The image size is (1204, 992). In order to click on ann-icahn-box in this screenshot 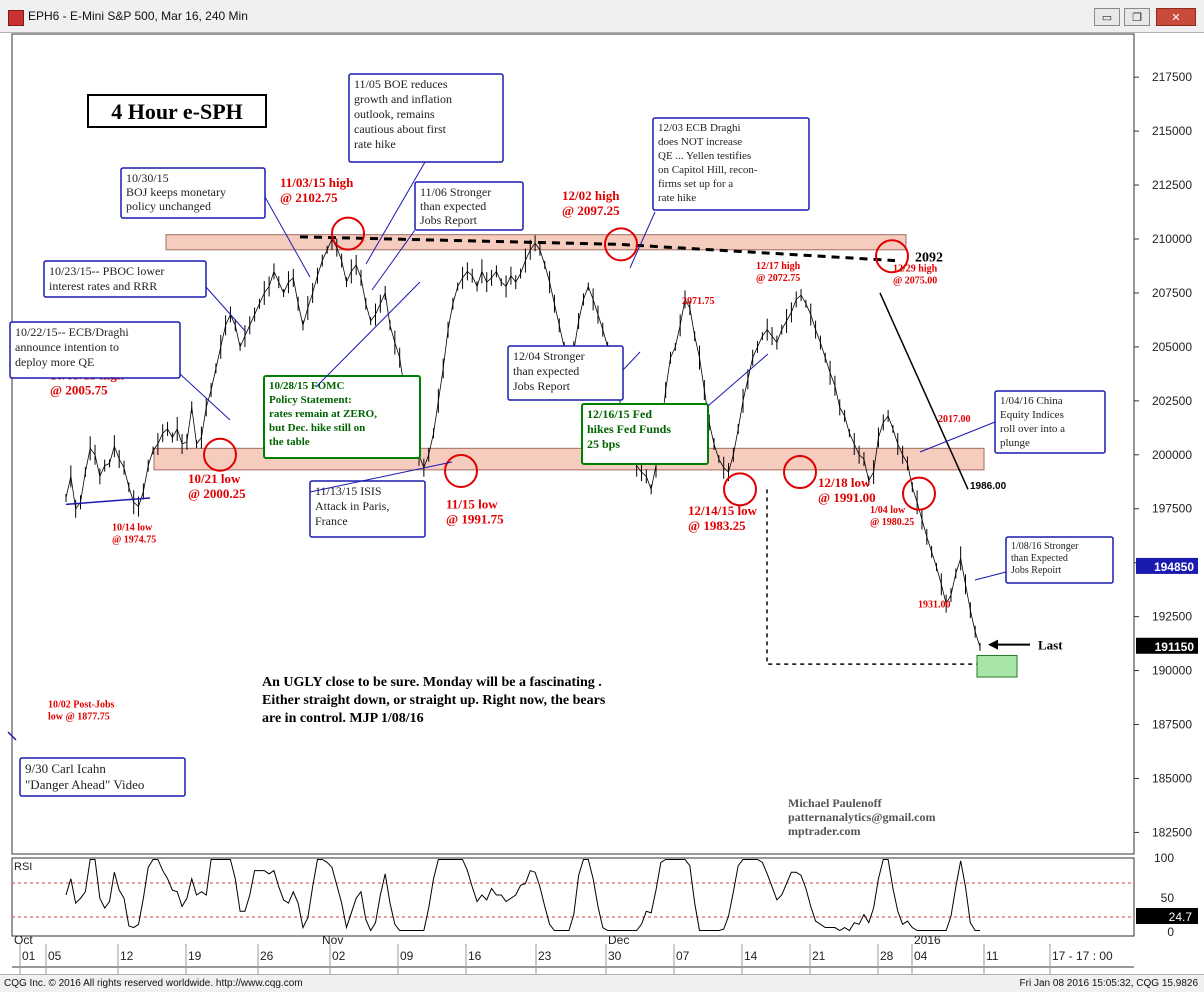, I will do `click(102, 777)`.